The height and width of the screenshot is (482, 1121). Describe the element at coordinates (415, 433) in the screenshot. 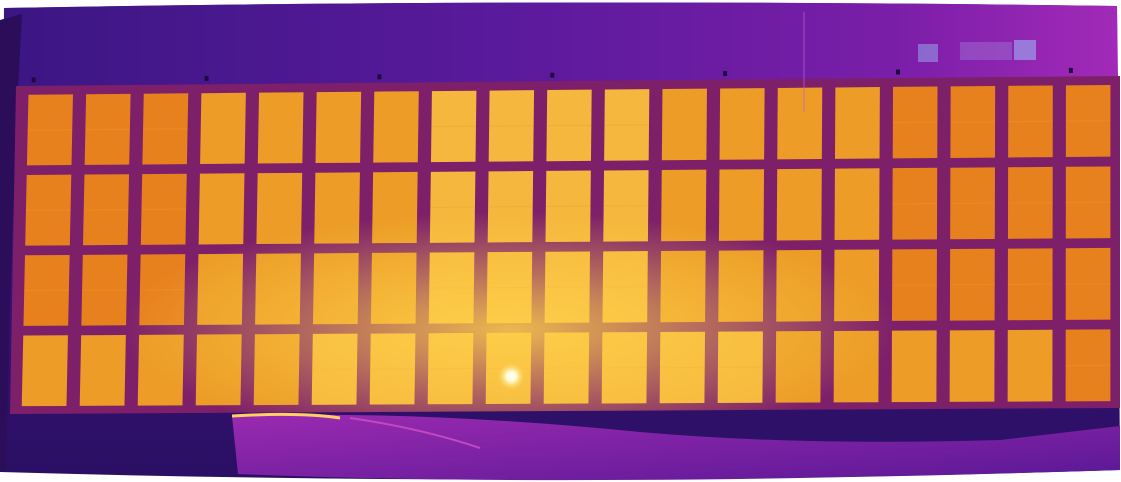

I see `sheet-fold` at that location.